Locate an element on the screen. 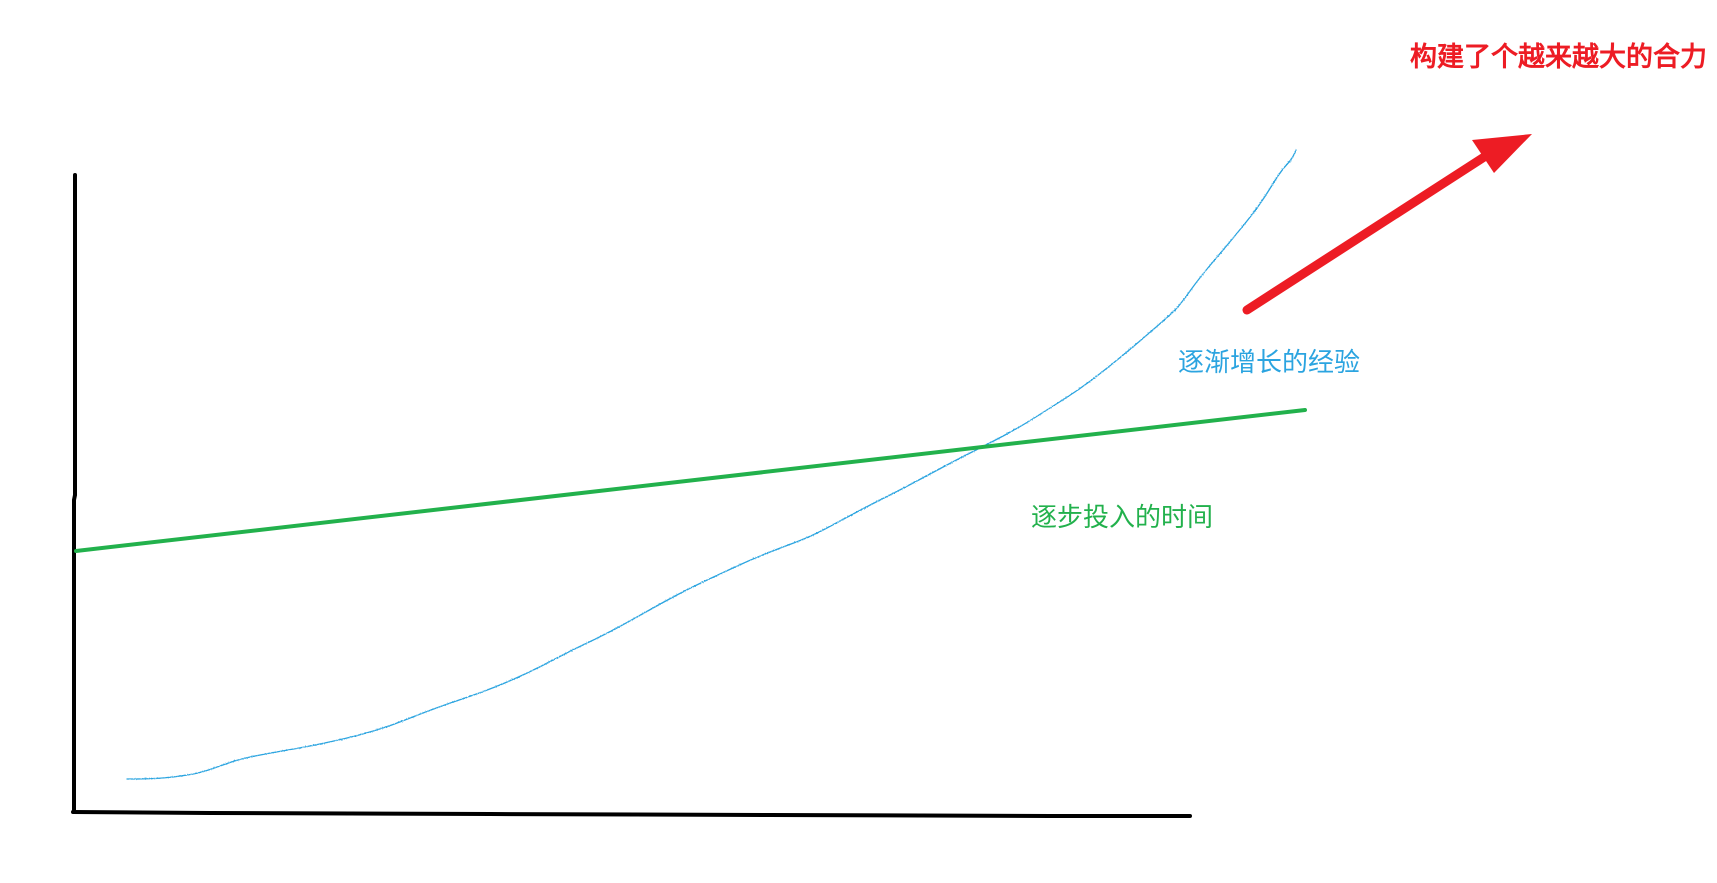 Image resolution: width=1717 pixels, height=883 pixels. time-label: 逐步投入的时间 is located at coordinates (1122, 518).